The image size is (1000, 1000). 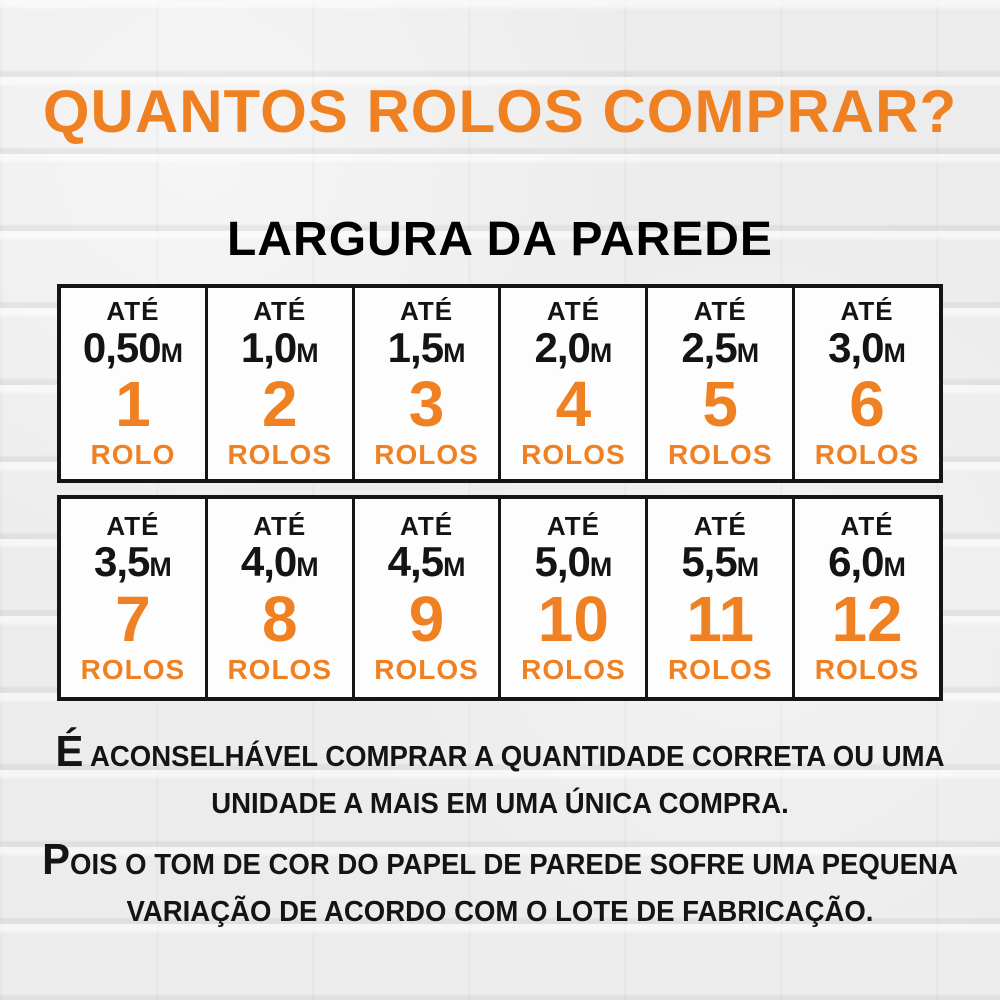 What do you see at coordinates (279, 347) in the screenshot?
I see `wall-width-value: 1,0m` at bounding box center [279, 347].